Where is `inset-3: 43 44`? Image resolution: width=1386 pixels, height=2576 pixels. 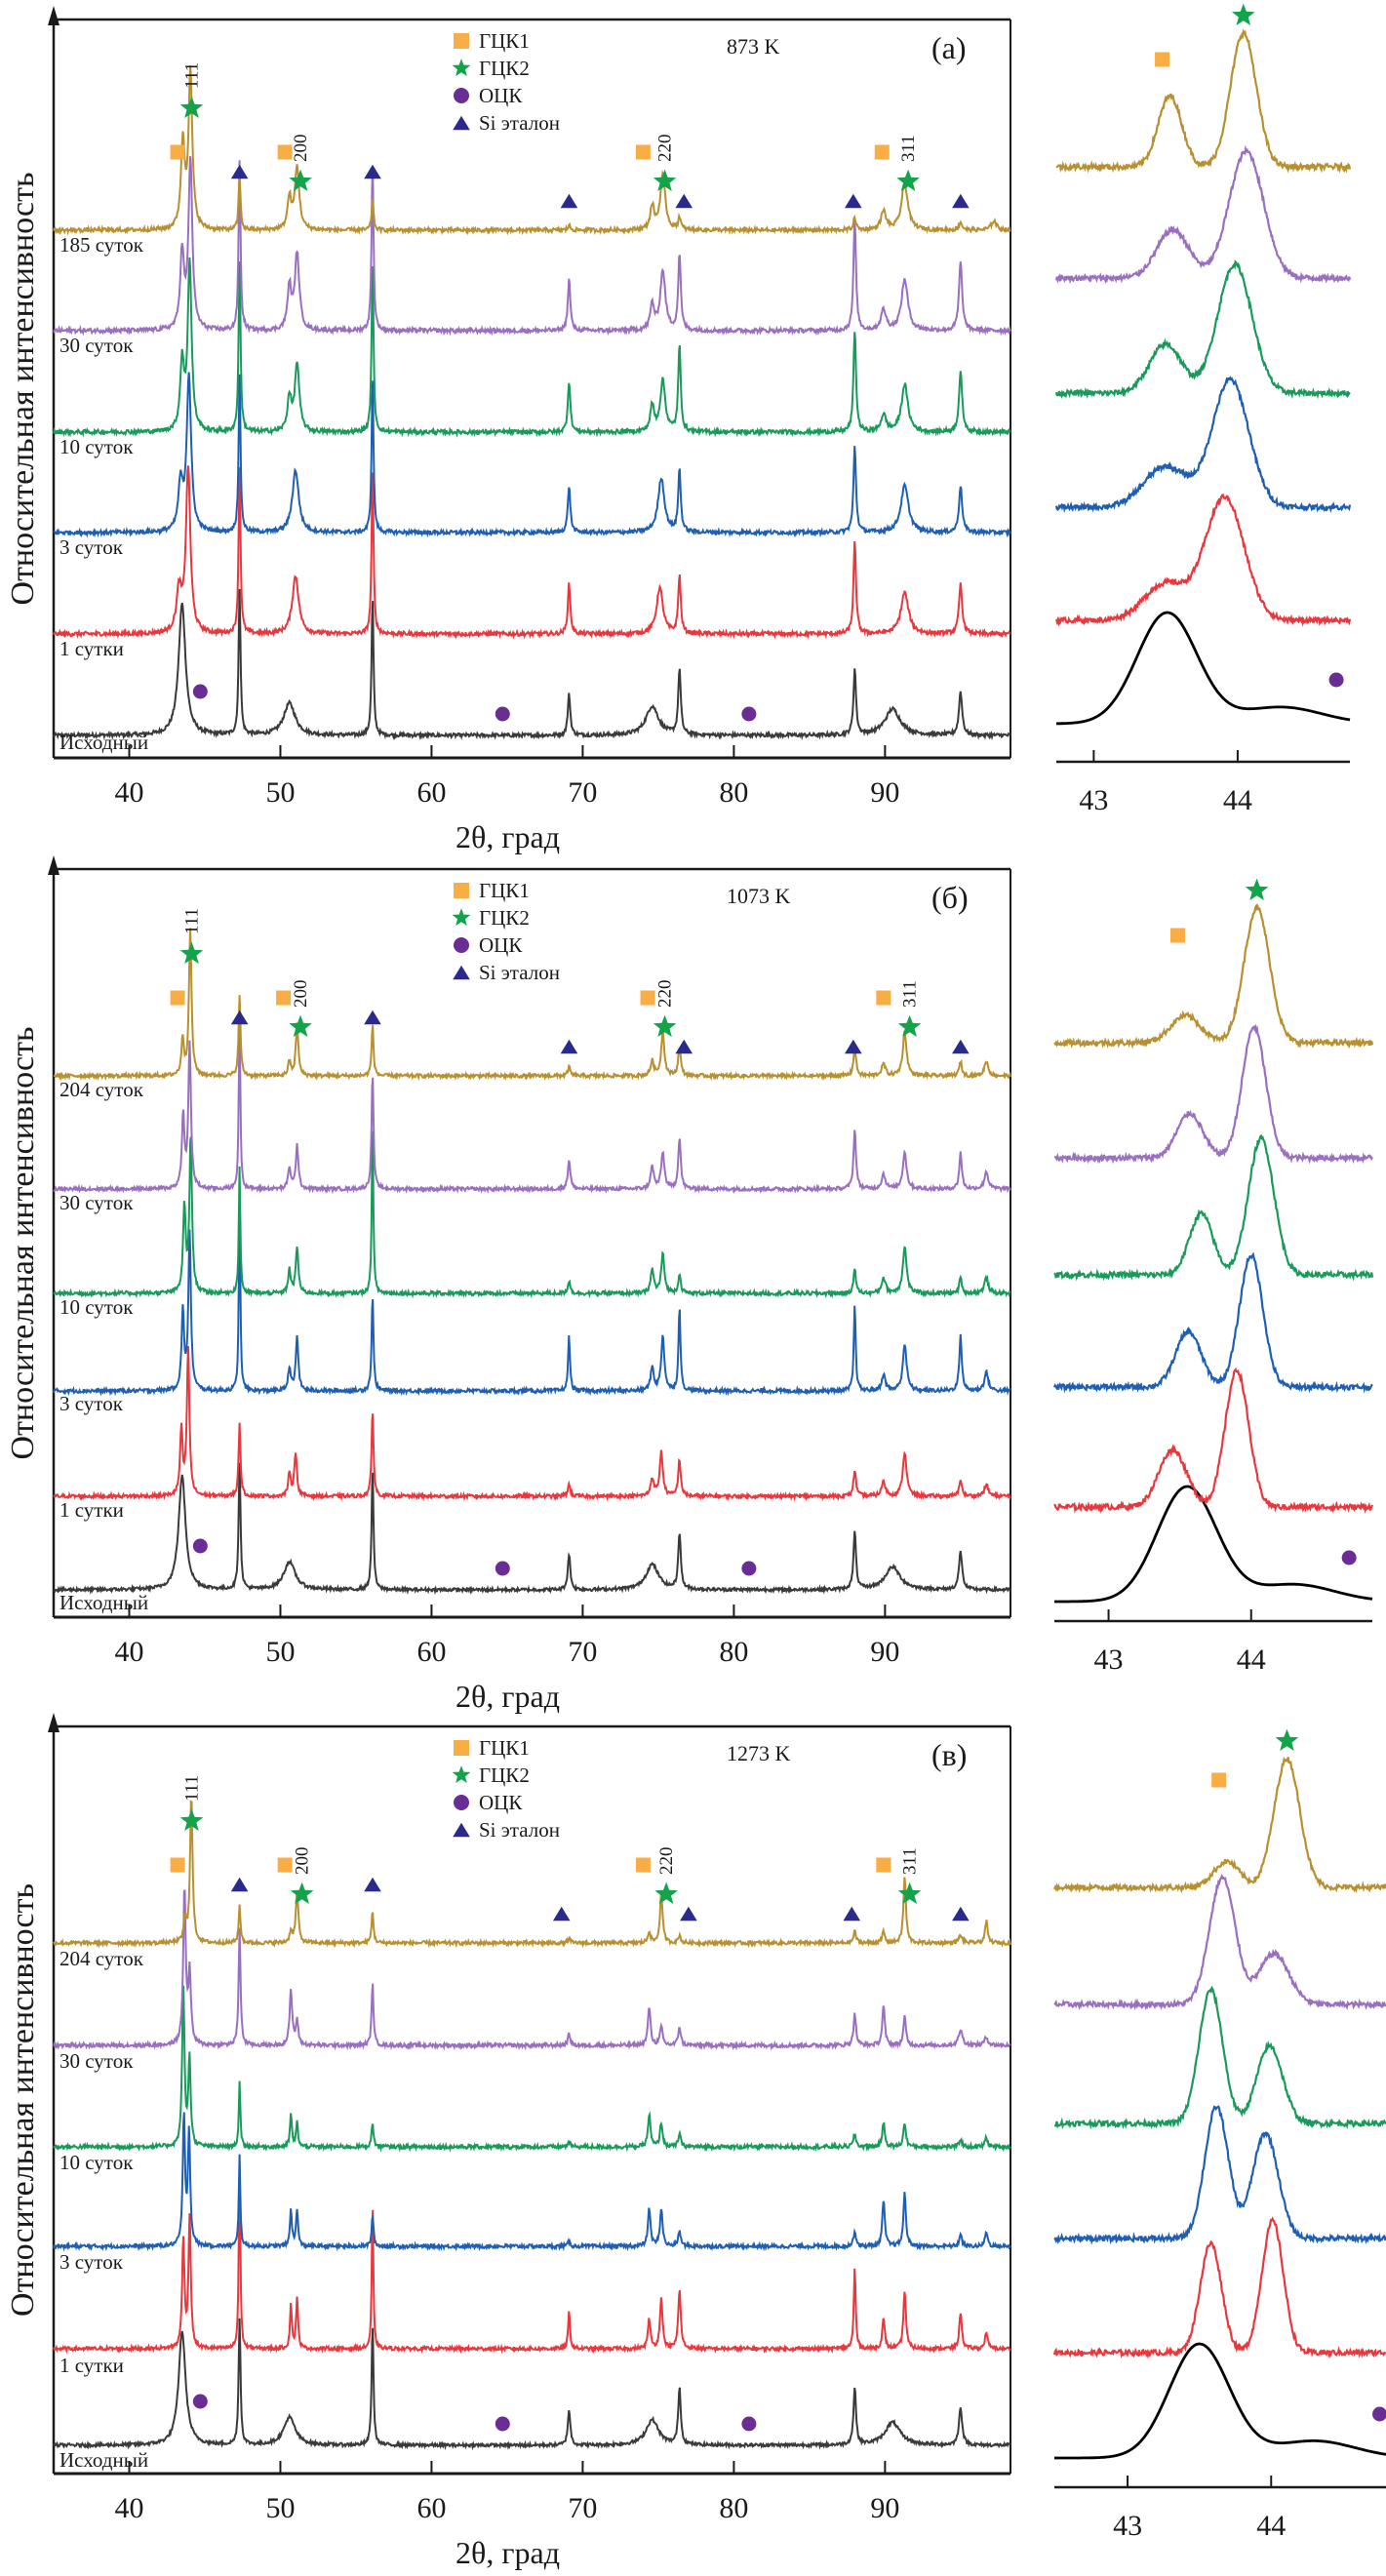
inset-3: 43 44 is located at coordinates (1219, 2135).